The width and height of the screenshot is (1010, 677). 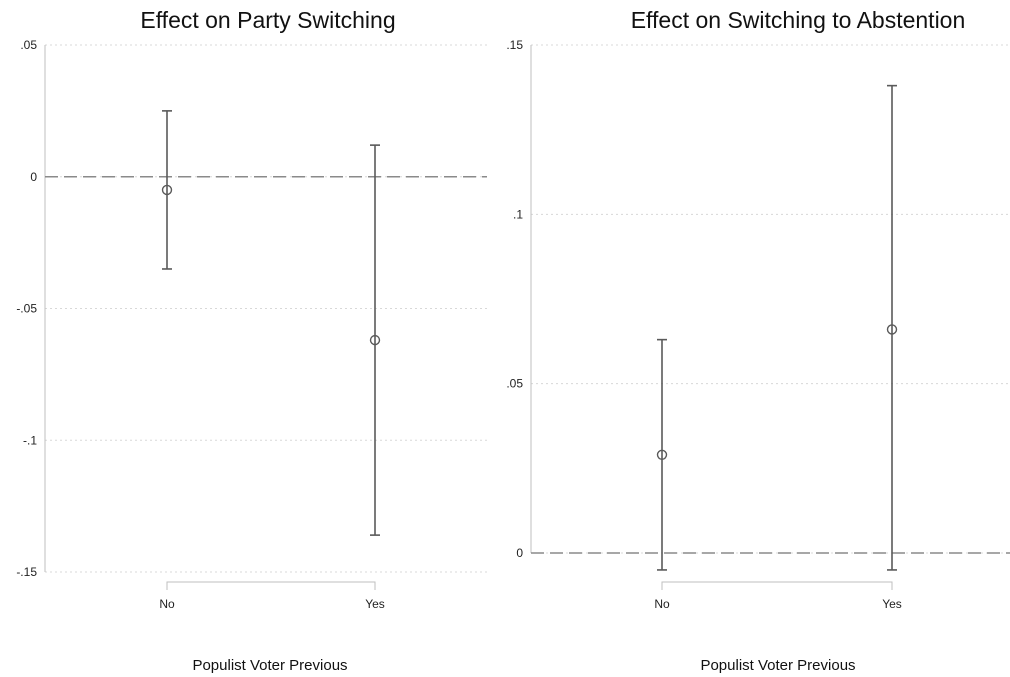 What do you see at coordinates (662, 604) in the screenshot?
I see `panel-2-x-tick-label: No` at bounding box center [662, 604].